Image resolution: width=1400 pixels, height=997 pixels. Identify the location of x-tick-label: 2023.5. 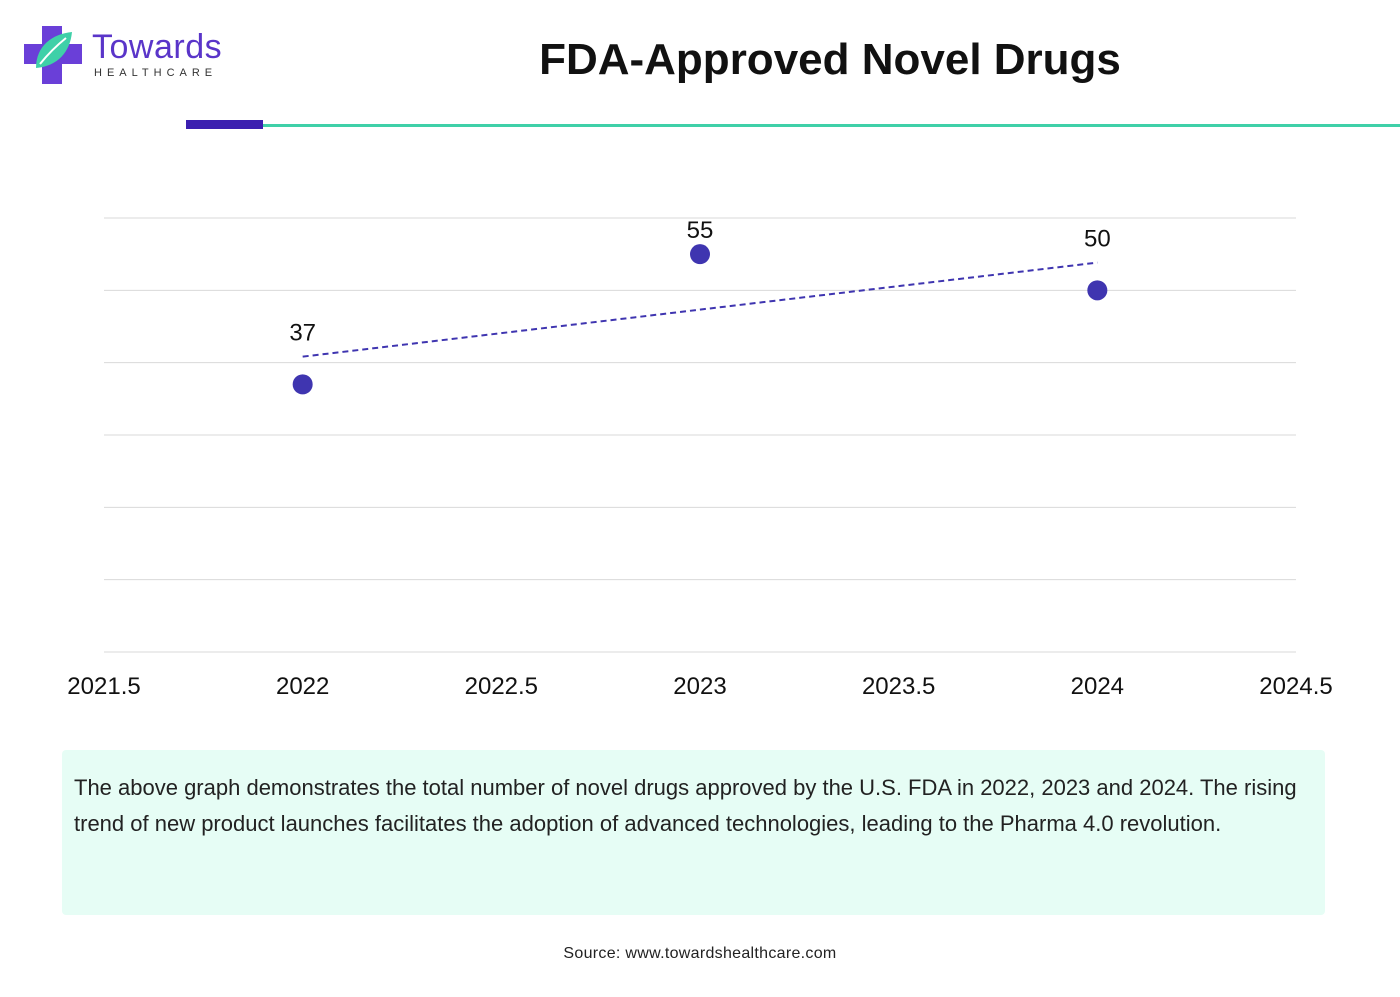
(898, 686).